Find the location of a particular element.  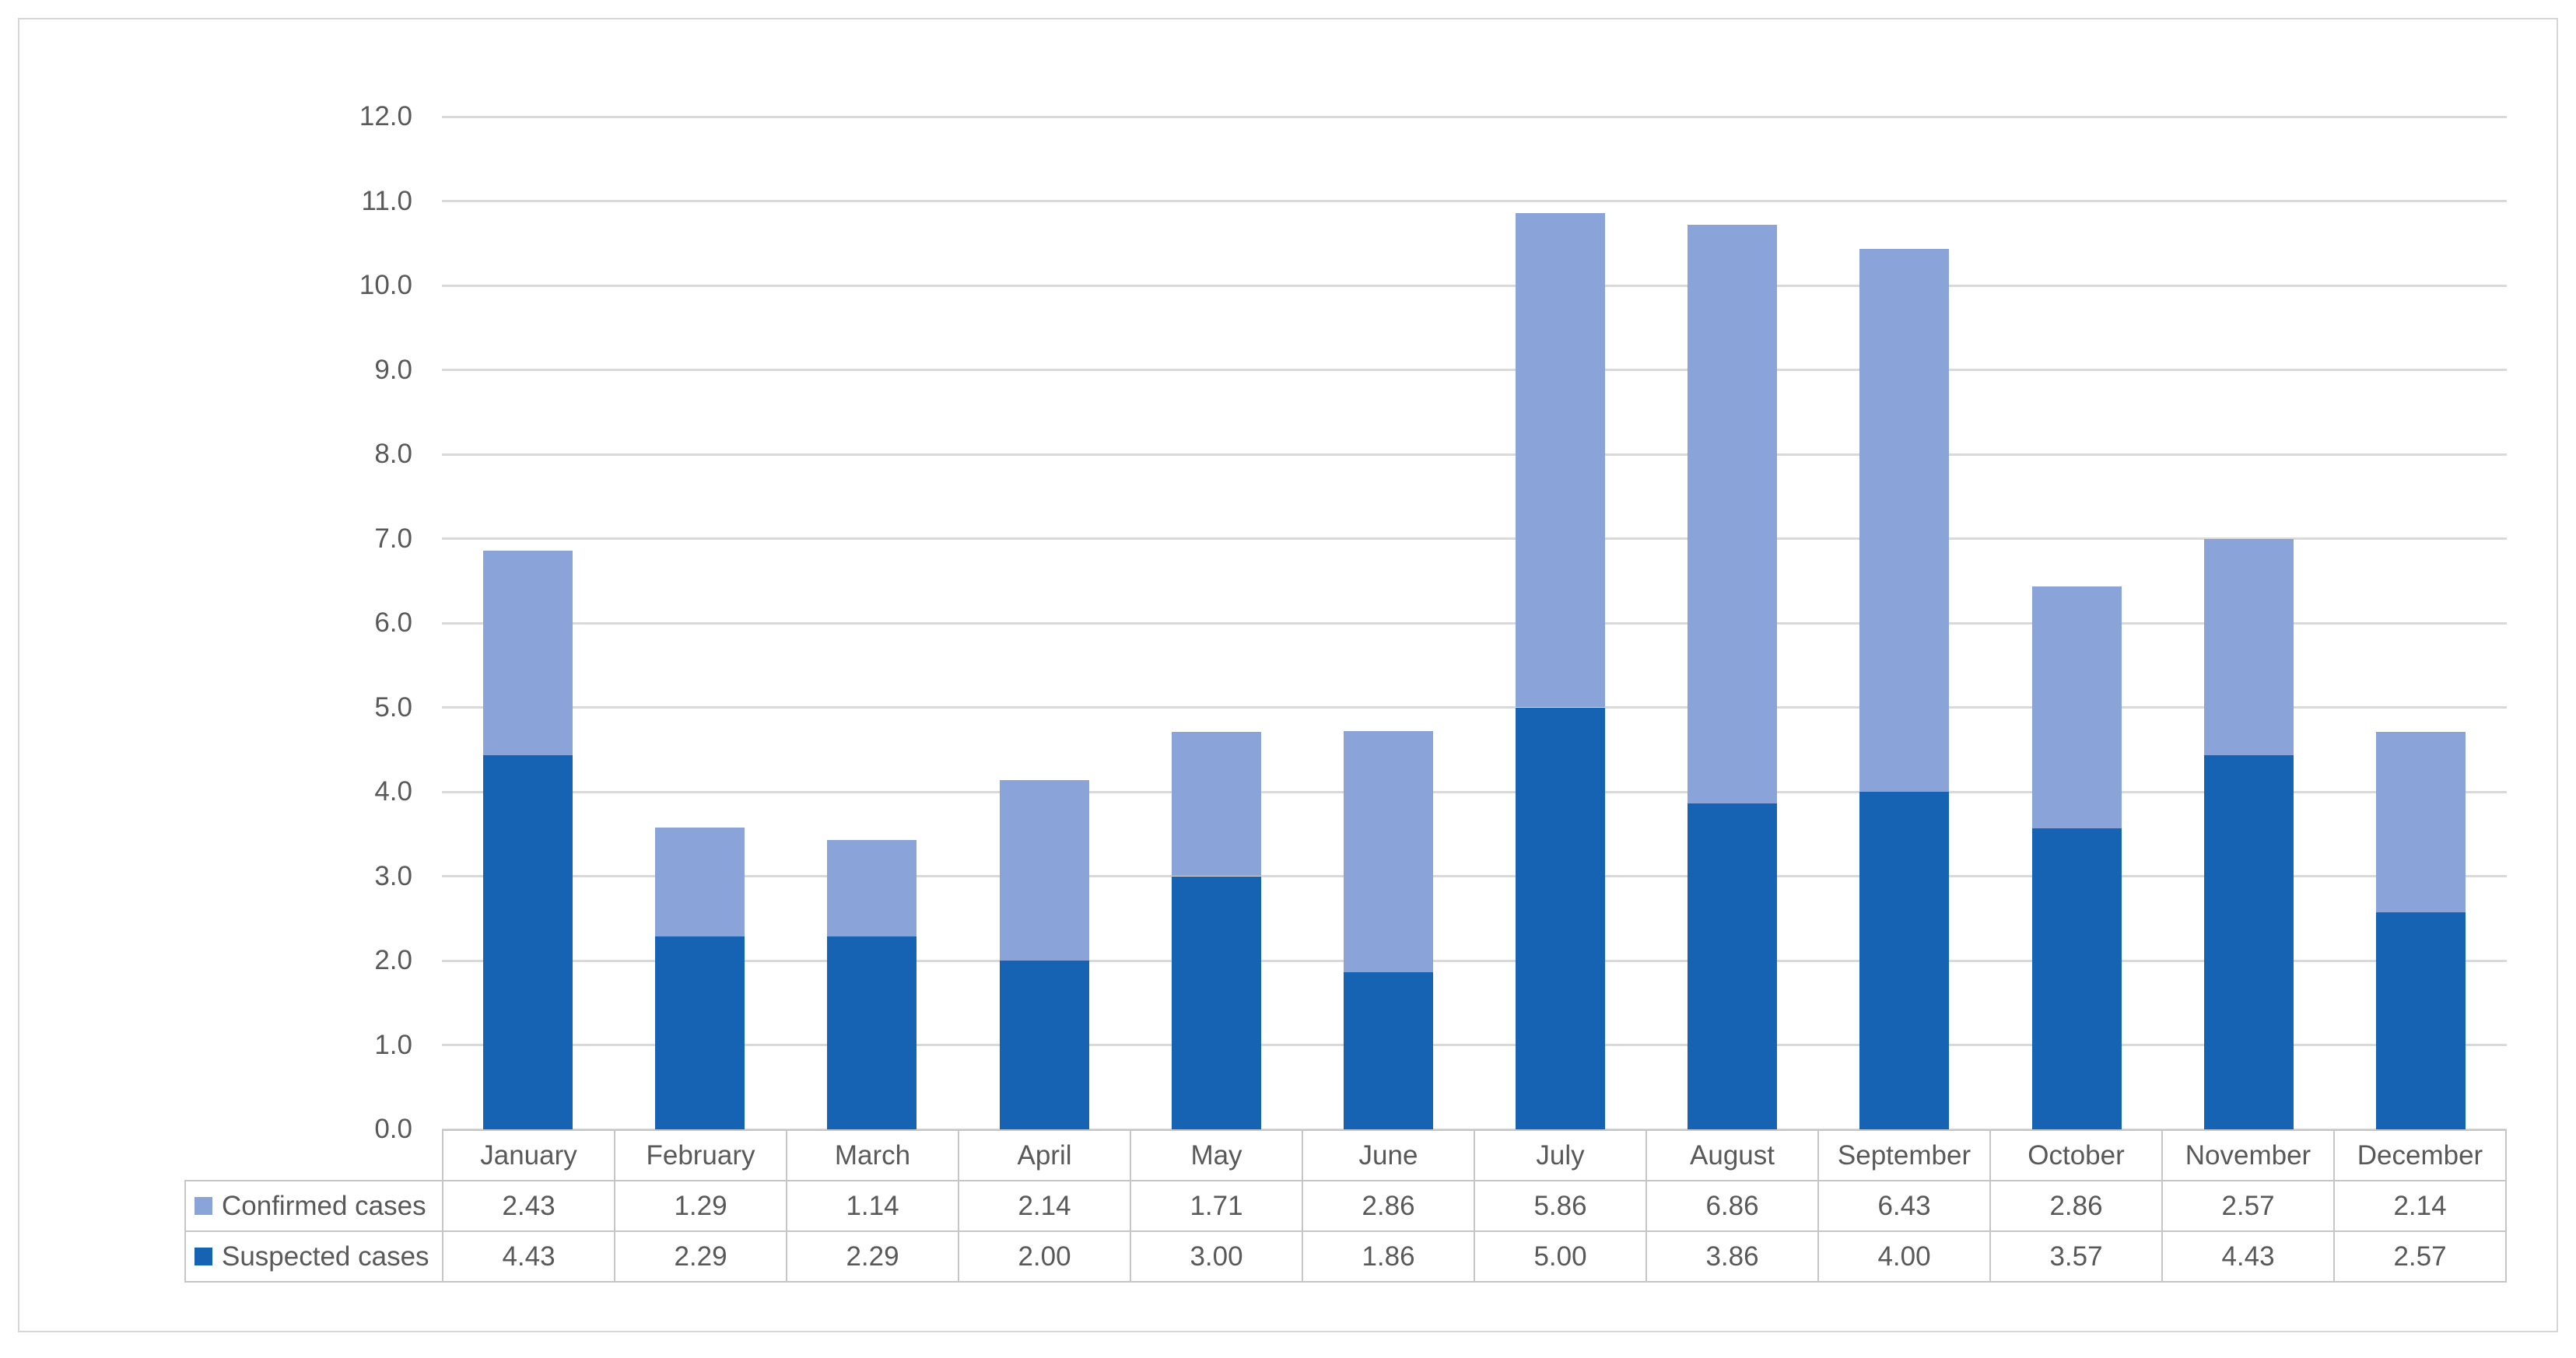

table-cell-suspected-cases-april: 2.00 is located at coordinates (1044, 1257).